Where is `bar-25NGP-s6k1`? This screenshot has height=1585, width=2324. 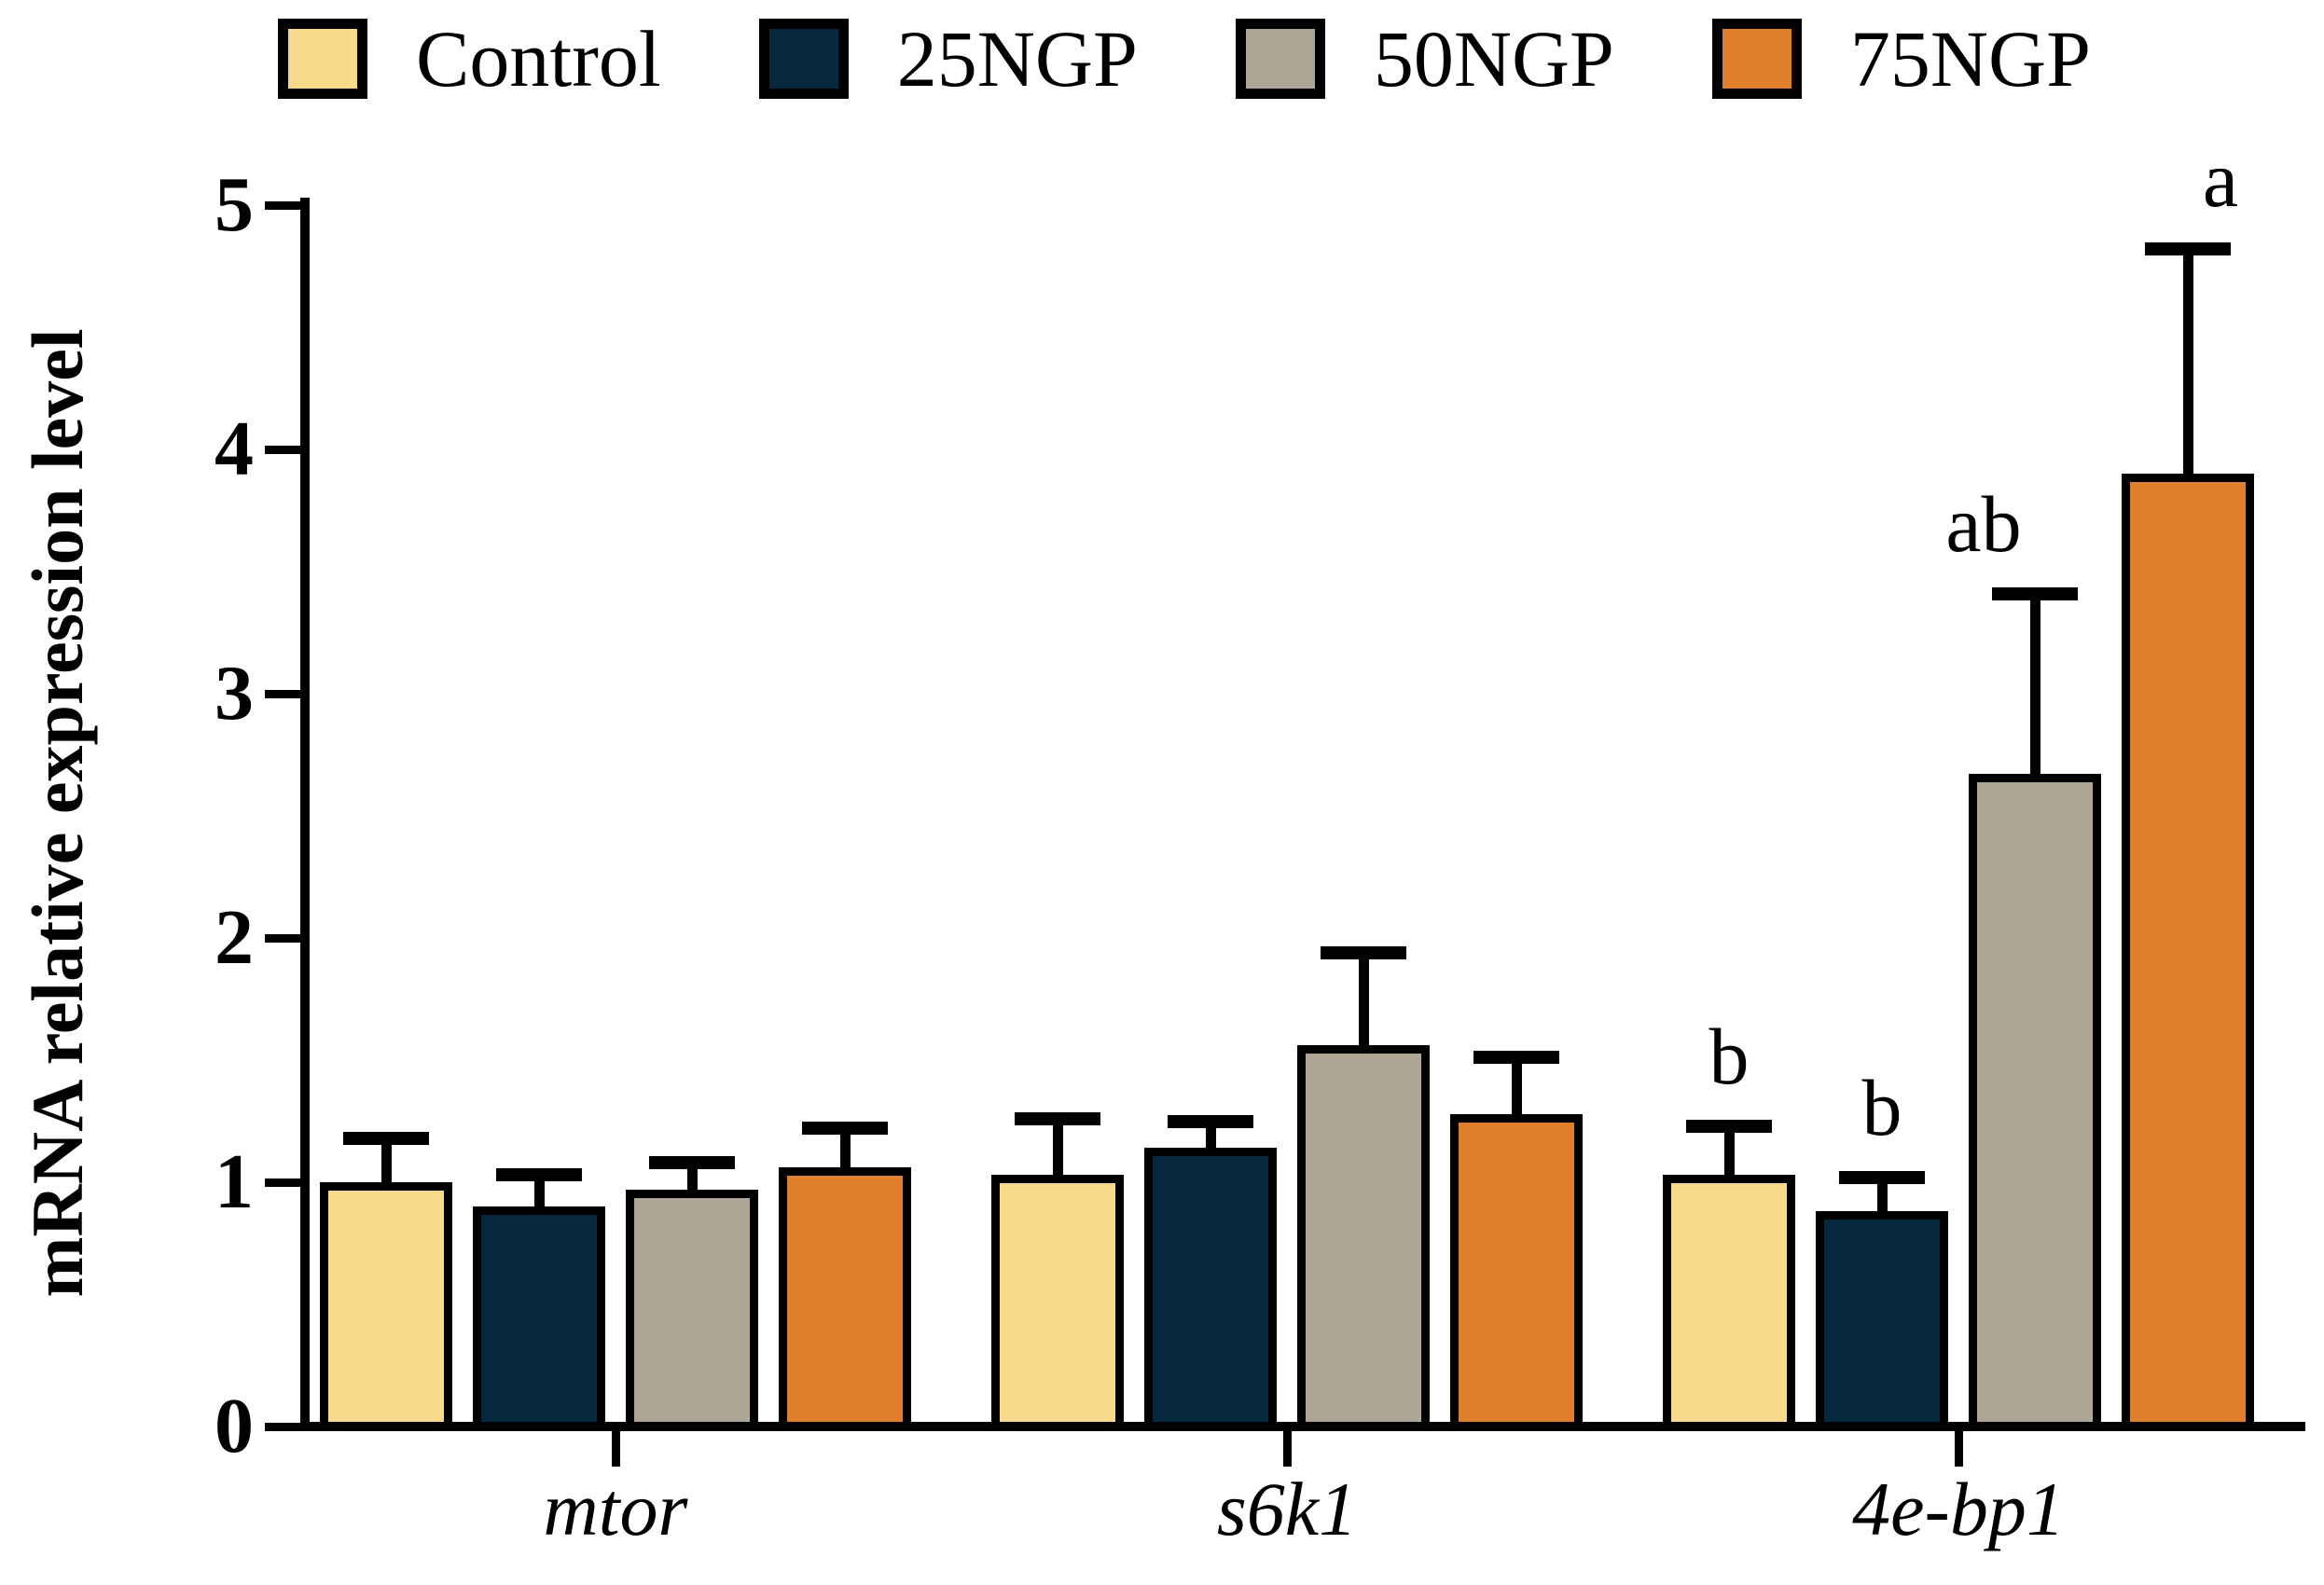
bar-25NGP-s6k1 is located at coordinates (1210, 1289).